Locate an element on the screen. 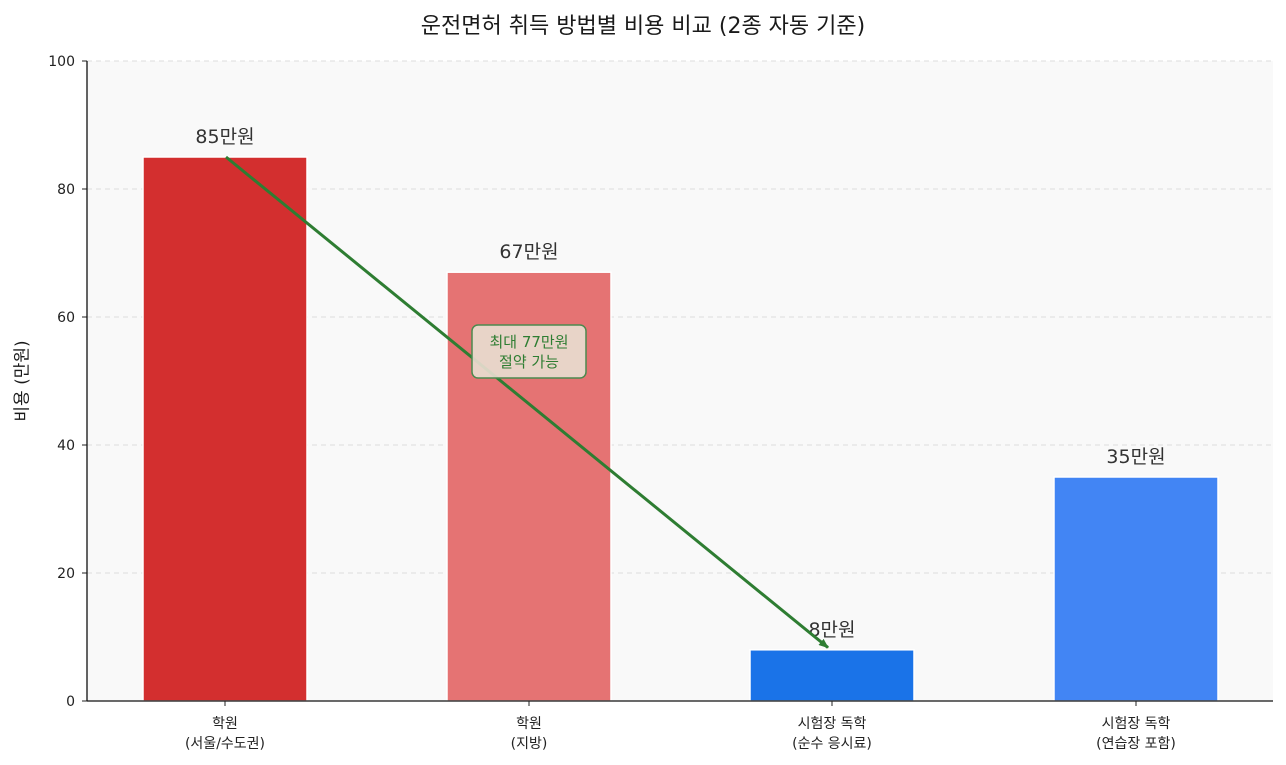 The height and width of the screenshot is (765, 1286). bar-value-label: 8만원 is located at coordinates (831, 630).